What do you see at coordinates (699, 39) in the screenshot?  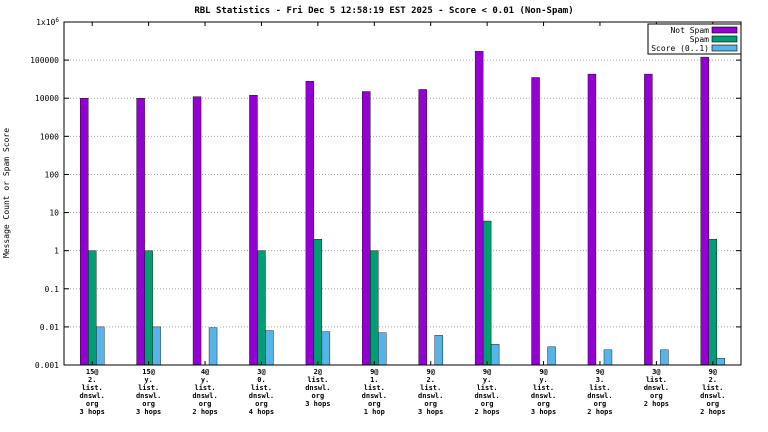 I see `legend-label: Spam` at bounding box center [699, 39].